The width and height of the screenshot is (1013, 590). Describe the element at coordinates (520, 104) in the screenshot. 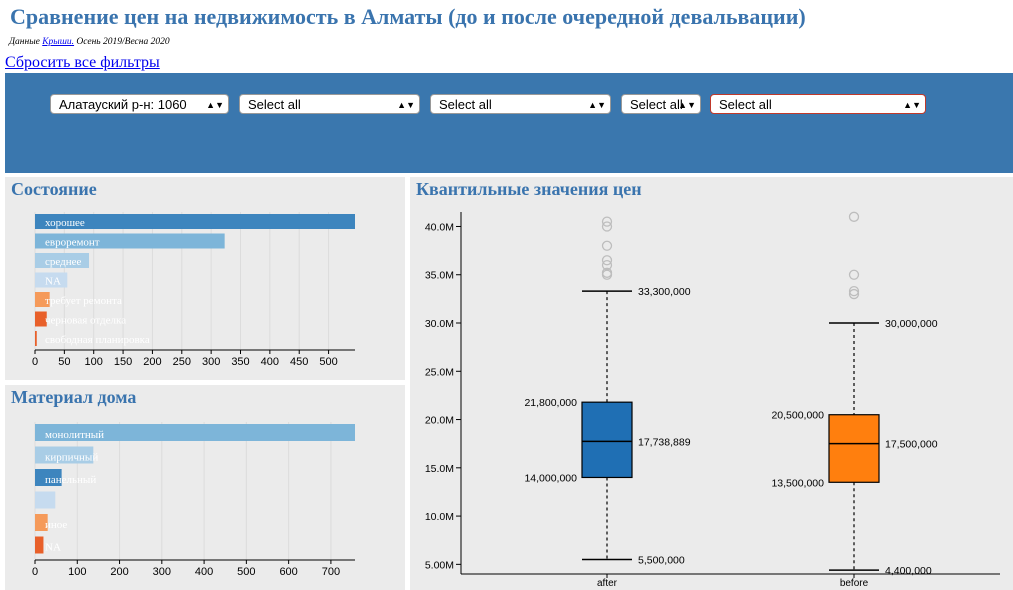

I see `filter-select-3: Select all ▲▼` at that location.